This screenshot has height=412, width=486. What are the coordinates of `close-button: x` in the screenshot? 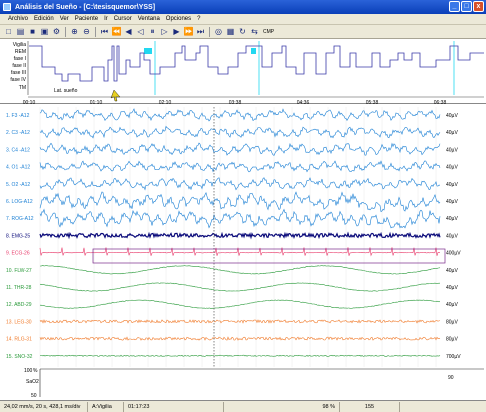 It's located at (478, 6).